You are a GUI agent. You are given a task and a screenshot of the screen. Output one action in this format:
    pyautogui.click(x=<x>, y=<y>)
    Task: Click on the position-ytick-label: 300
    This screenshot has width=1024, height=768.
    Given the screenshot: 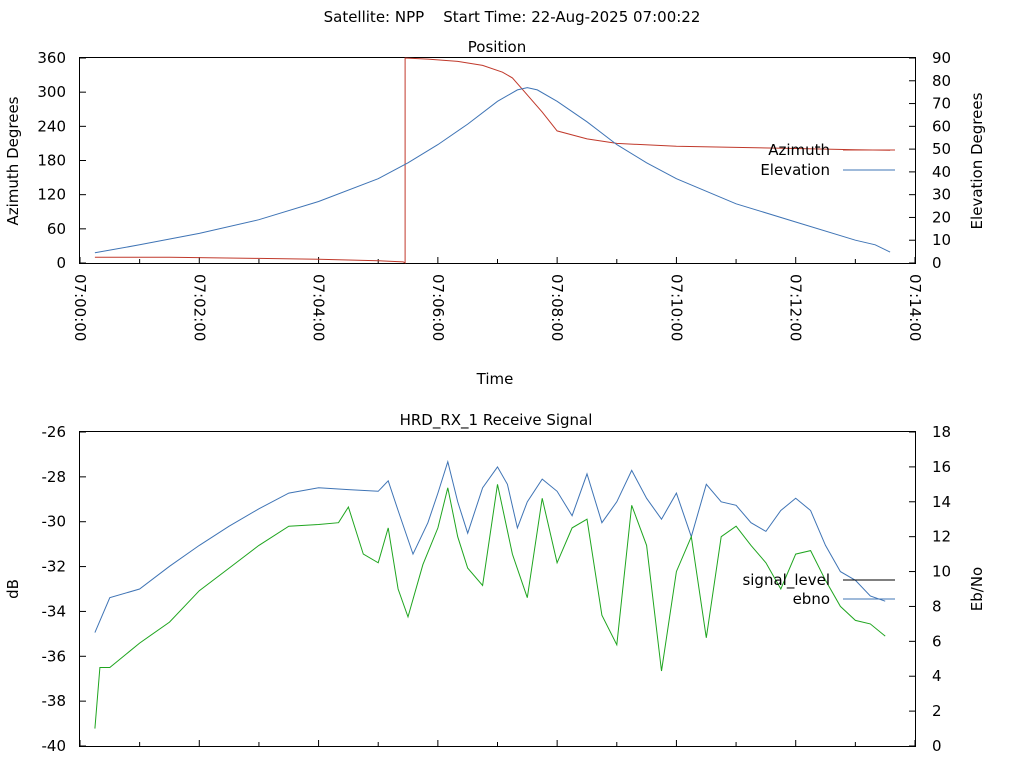 What is the action you would take?
    pyautogui.click(x=51, y=92)
    